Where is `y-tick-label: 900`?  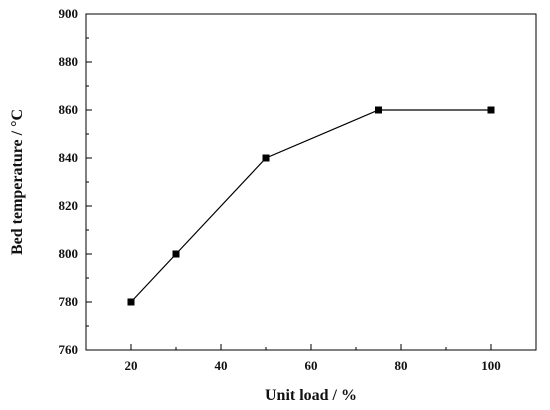
y-tick-label: 900 is located at coordinates (69, 13).